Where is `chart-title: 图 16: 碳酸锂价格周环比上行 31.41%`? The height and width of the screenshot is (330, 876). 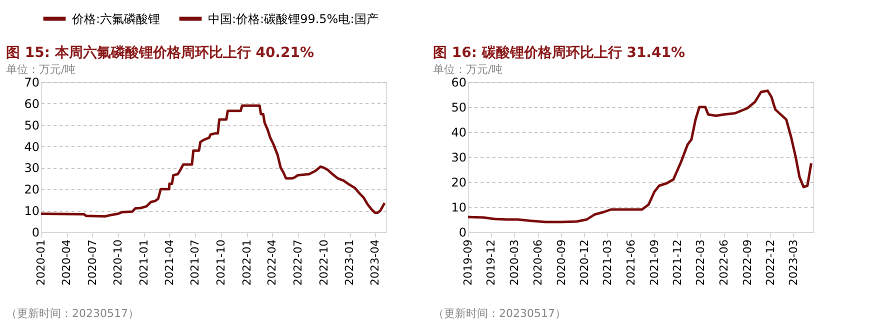 chart-title: 图 16: 碳酸锂价格周环比上行 31.41% is located at coordinates (559, 53).